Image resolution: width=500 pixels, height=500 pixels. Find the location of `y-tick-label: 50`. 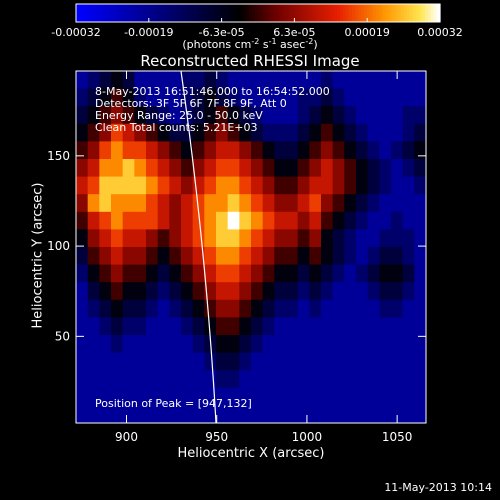

y-tick-label: 50 is located at coordinates (62, 336).